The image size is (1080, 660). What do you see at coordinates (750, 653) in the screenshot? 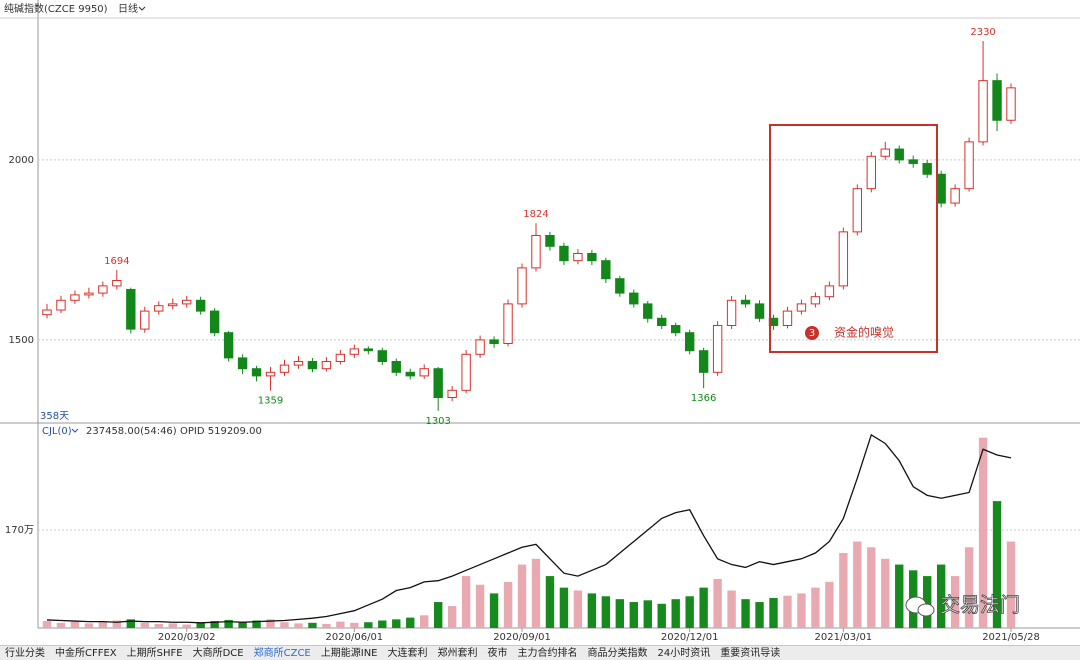
I see `tab: 重要资讯导读` at bounding box center [750, 653].